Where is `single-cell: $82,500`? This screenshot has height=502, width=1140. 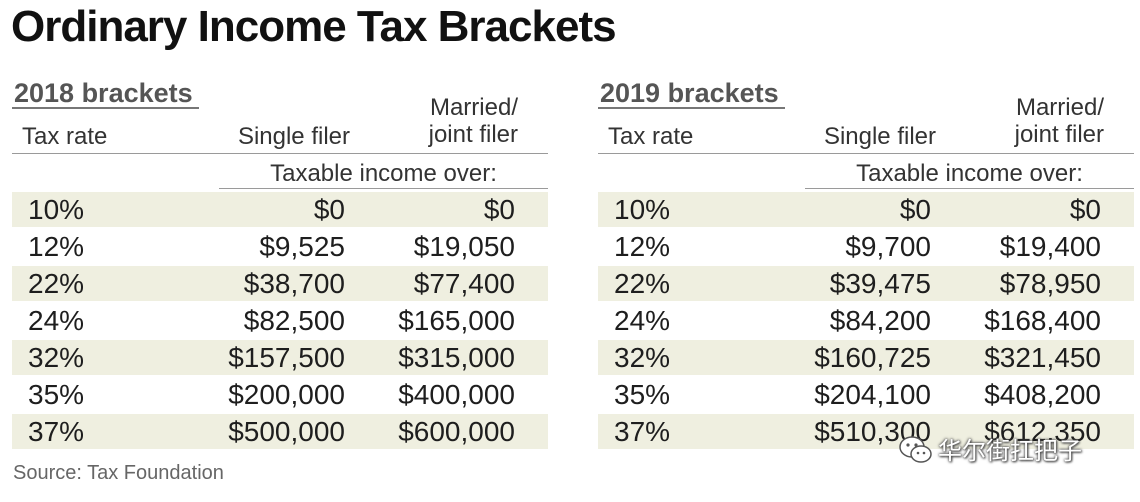
single-cell: $82,500 is located at coordinates (294, 320).